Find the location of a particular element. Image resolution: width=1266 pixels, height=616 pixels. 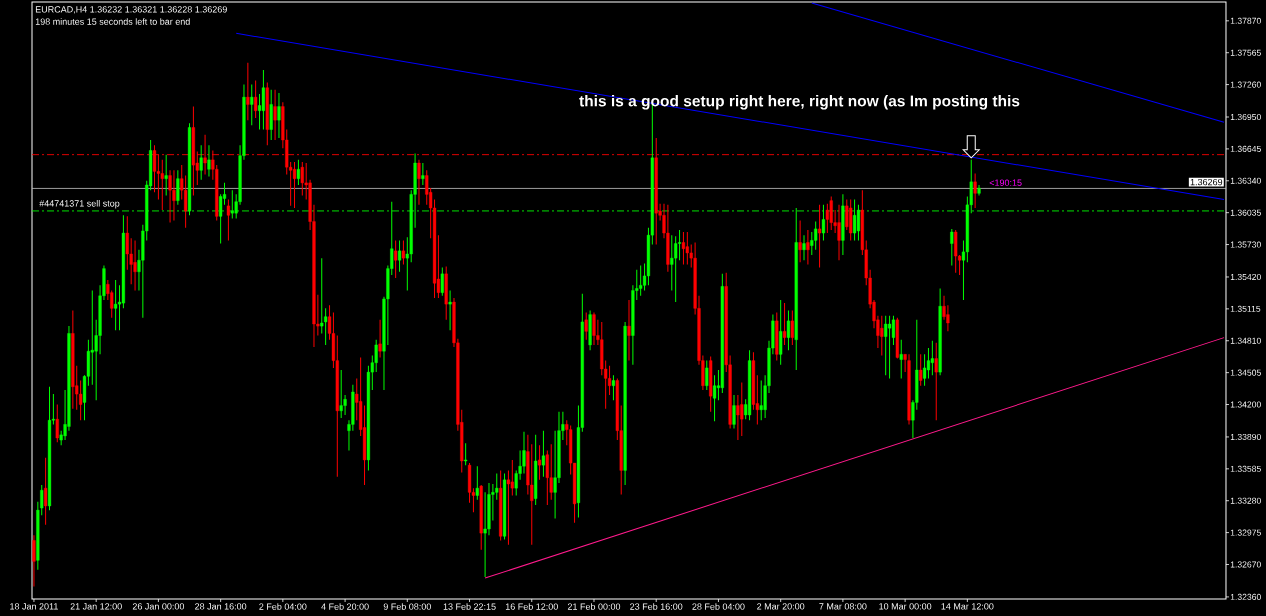

y-tick-label: 1.33585 is located at coordinates (1245, 468).